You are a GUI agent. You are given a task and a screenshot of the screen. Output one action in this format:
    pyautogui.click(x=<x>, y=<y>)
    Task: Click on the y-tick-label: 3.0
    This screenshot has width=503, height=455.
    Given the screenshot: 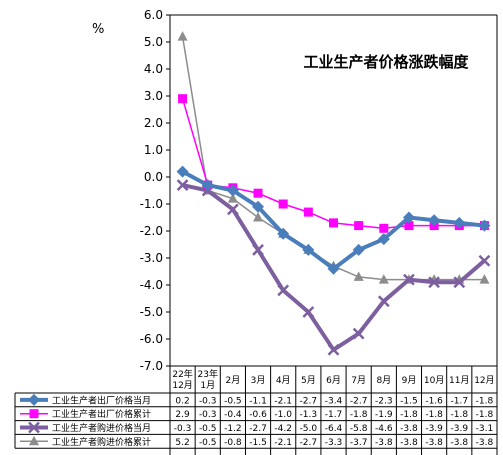 What is the action you would take?
    pyautogui.click(x=153, y=96)
    